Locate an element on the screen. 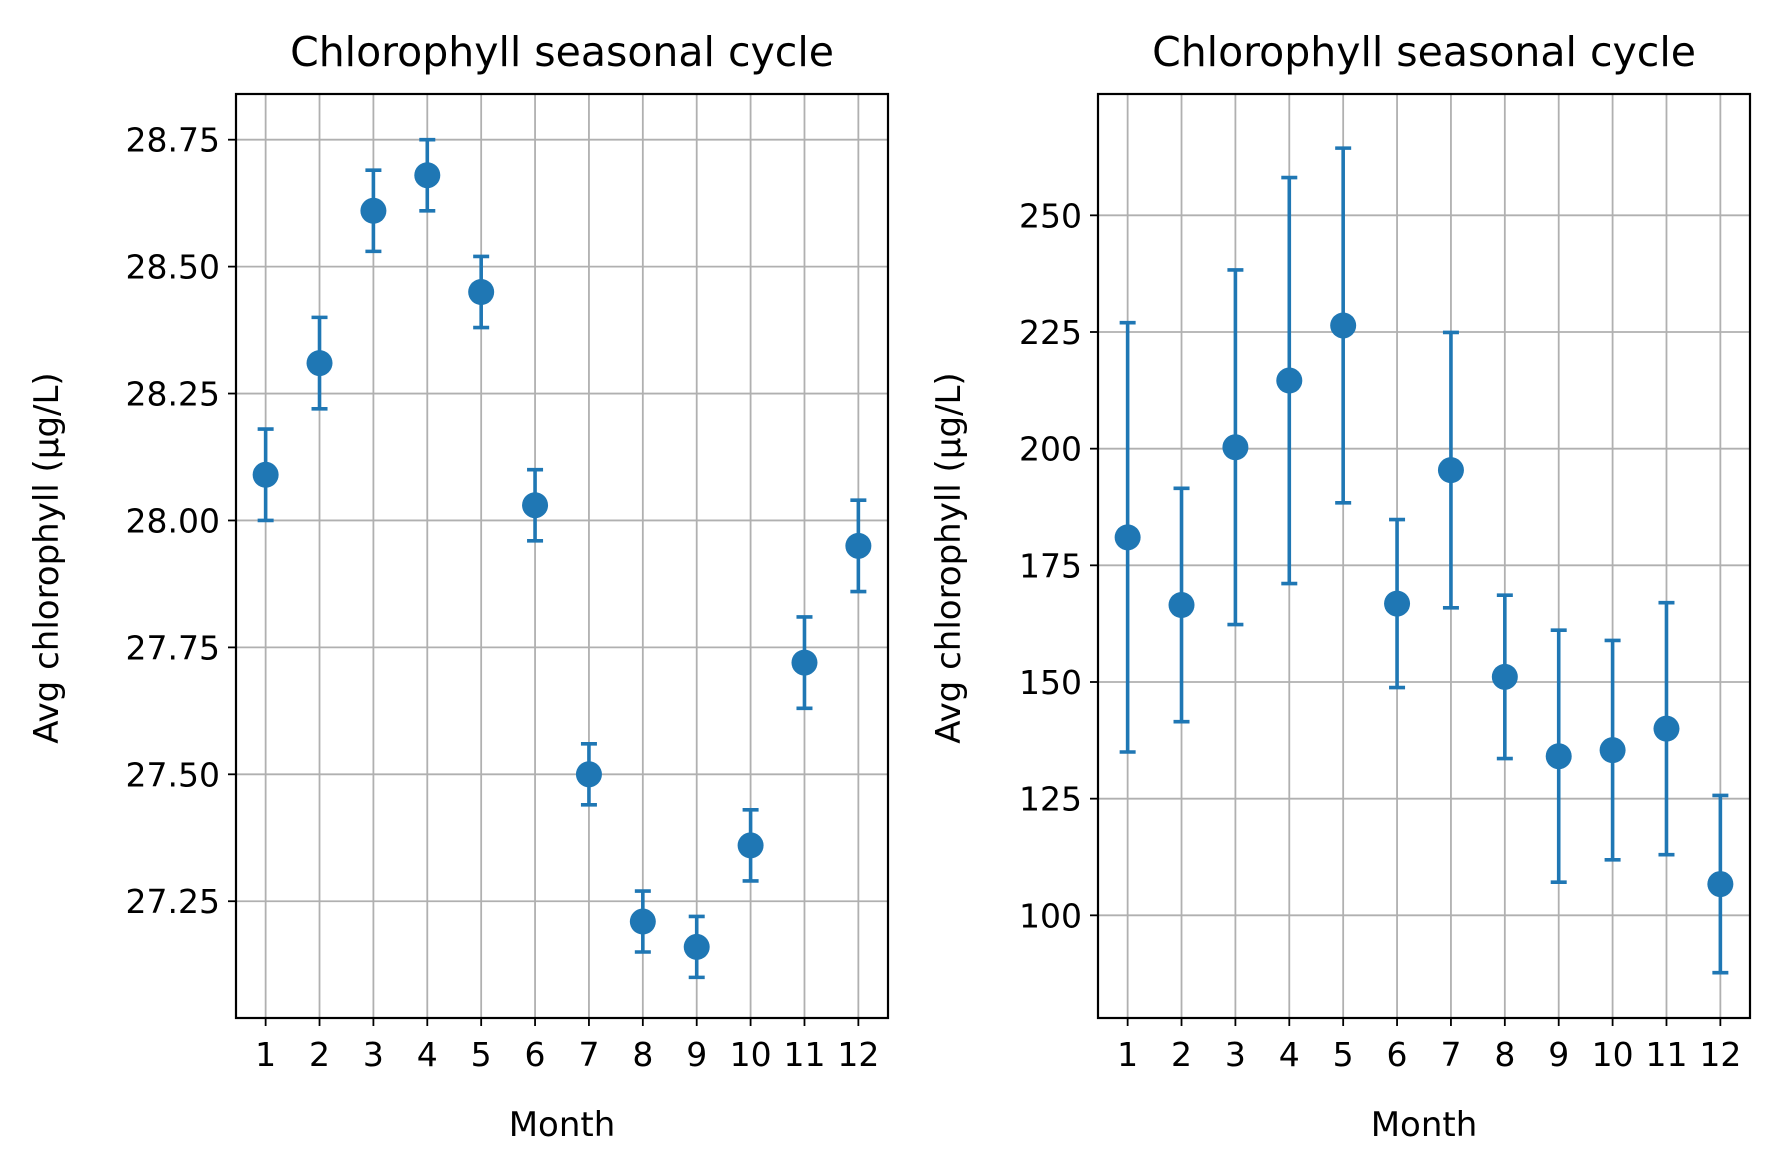  left-x-tick-label: 6 is located at coordinates (535, 1054).